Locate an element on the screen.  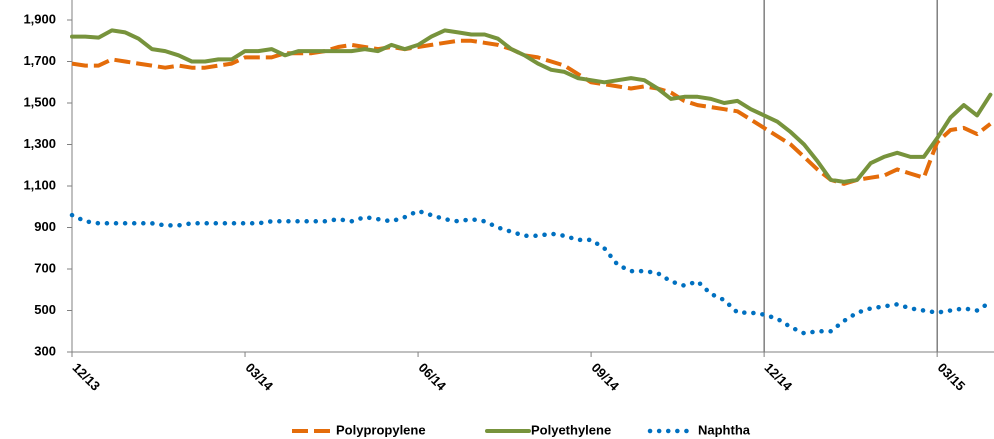
legend-label: Naphtha is located at coordinates (724, 429).